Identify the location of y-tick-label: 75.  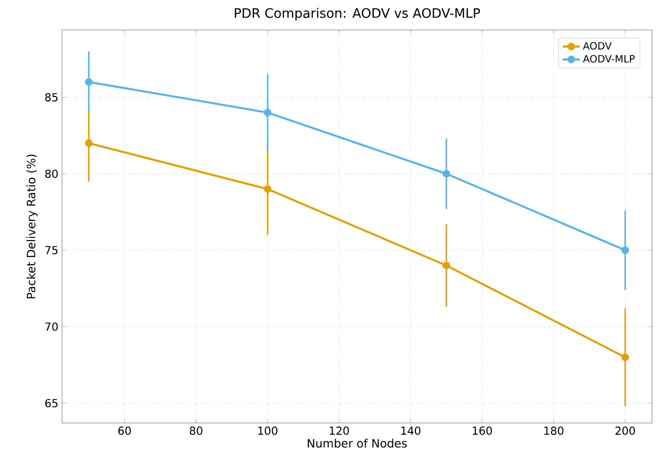
(51, 250).